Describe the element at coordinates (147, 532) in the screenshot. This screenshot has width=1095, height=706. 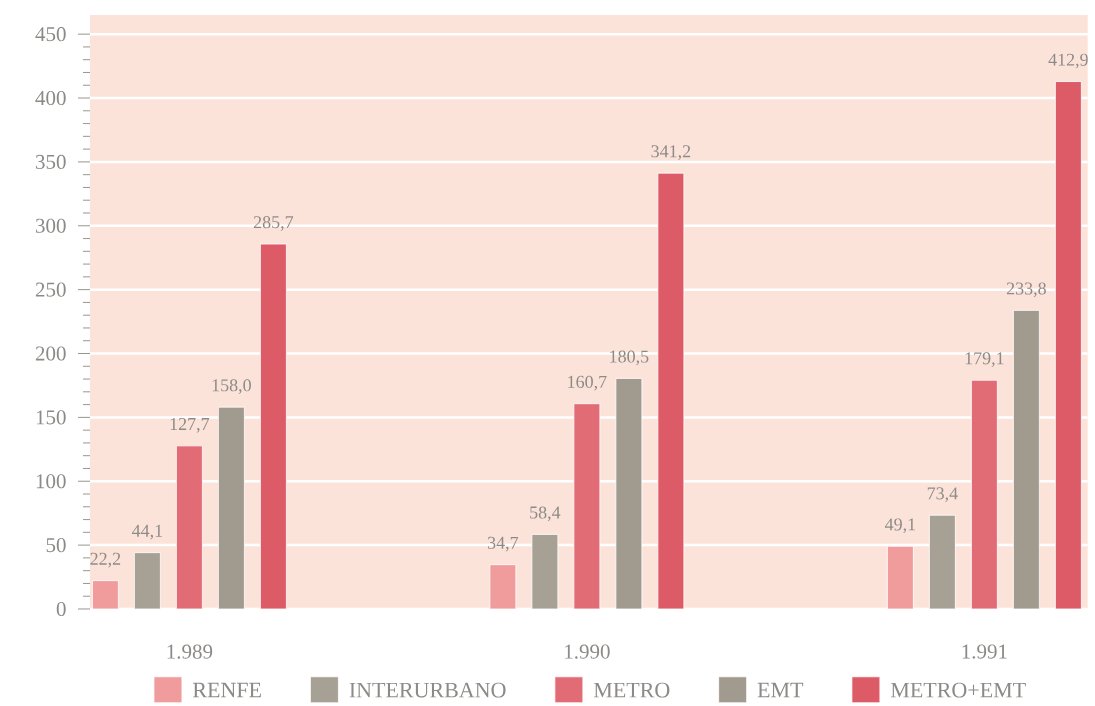
I see `data-label: 44,1` at that location.